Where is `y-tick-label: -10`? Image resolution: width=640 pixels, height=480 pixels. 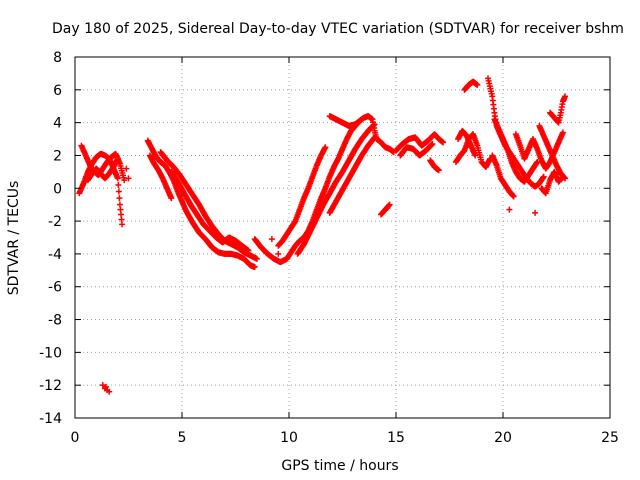 y-tick-label: -10 is located at coordinates (50, 353).